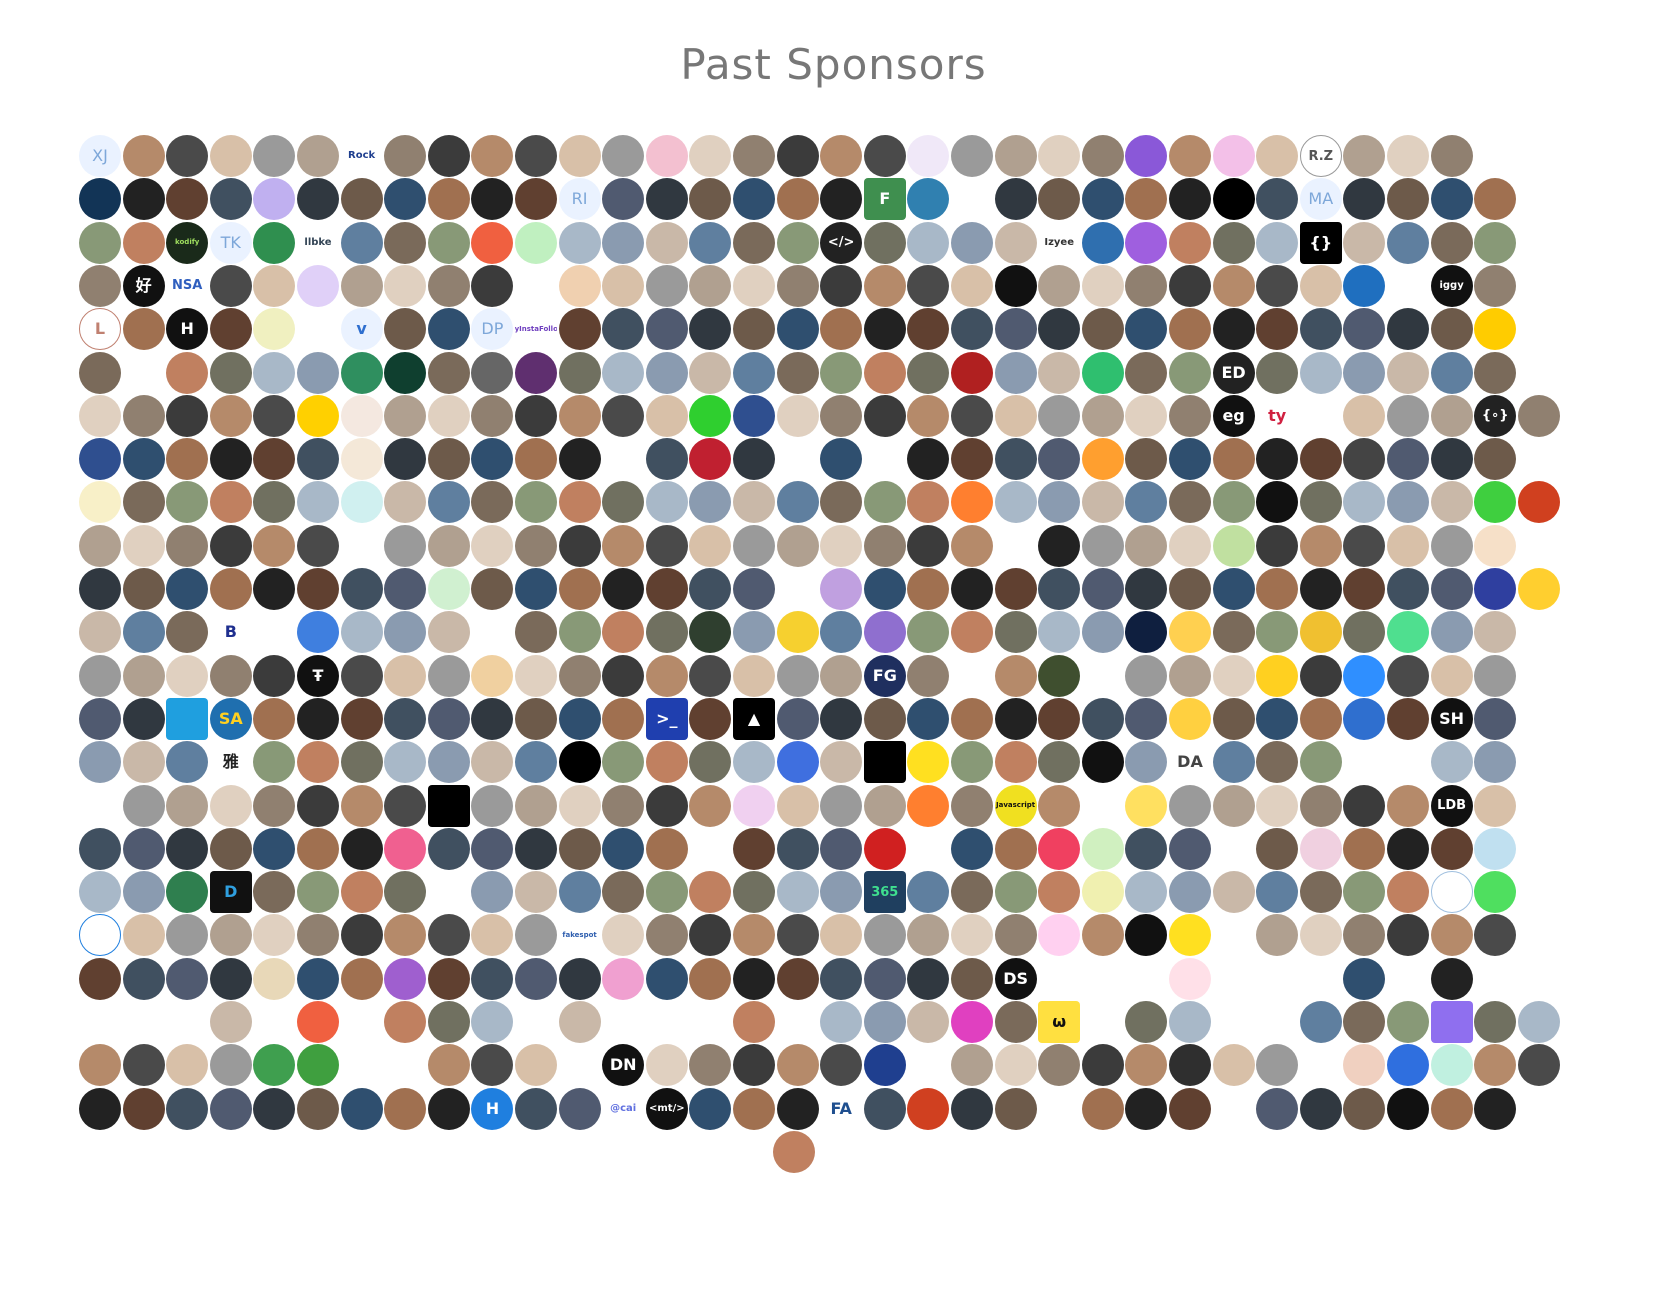  I want to click on sponsor-avatar: <mt/>, so click(666, 1108).